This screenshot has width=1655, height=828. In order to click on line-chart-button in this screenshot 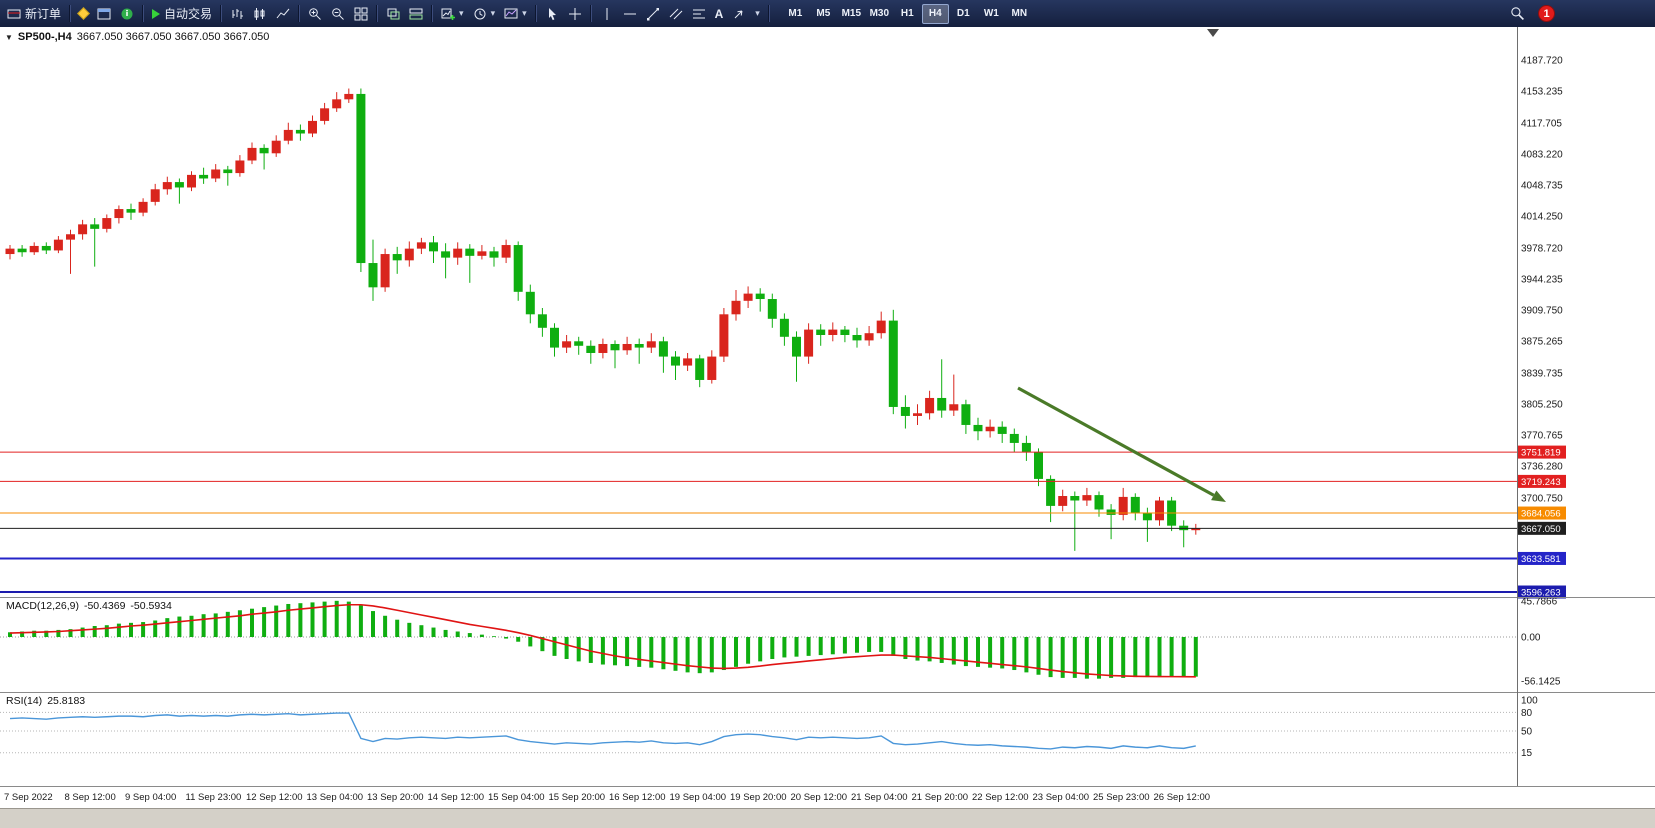, I will do `click(283, 13)`.